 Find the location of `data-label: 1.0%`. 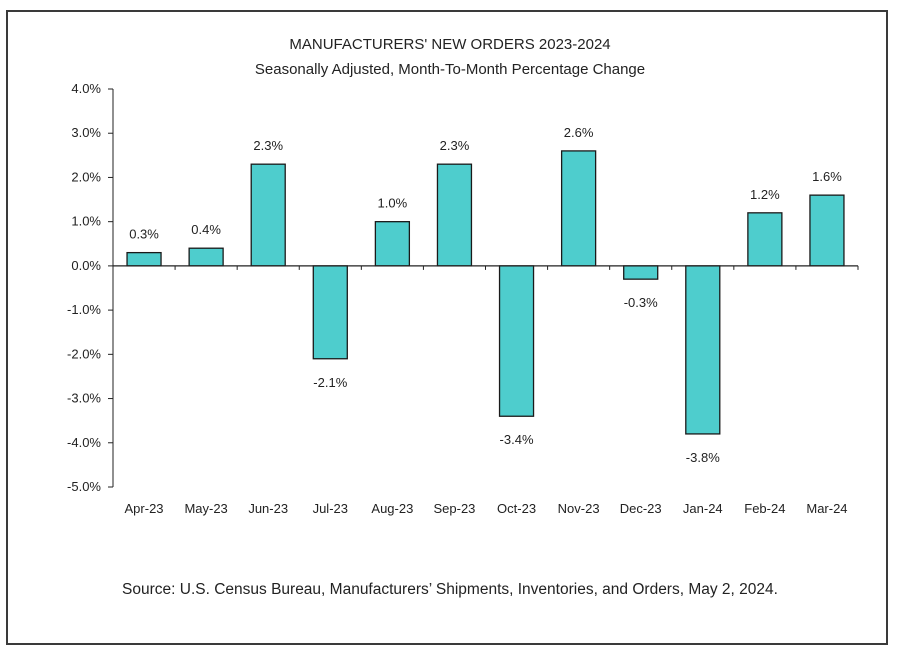

data-label: 1.0% is located at coordinates (393, 203).